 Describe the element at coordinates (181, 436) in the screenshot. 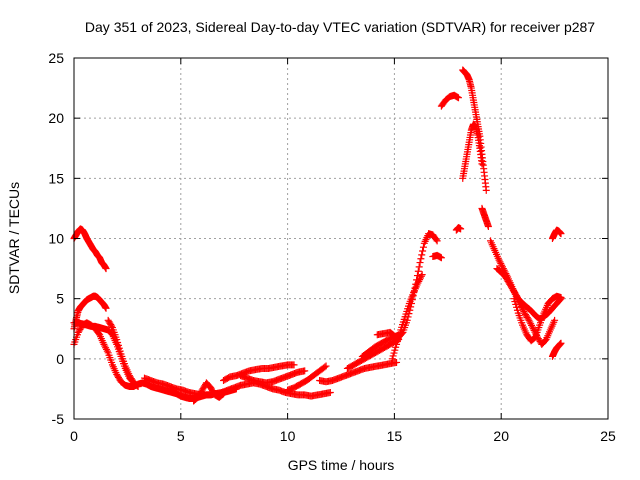

I see `x-tick-label: 5` at that location.